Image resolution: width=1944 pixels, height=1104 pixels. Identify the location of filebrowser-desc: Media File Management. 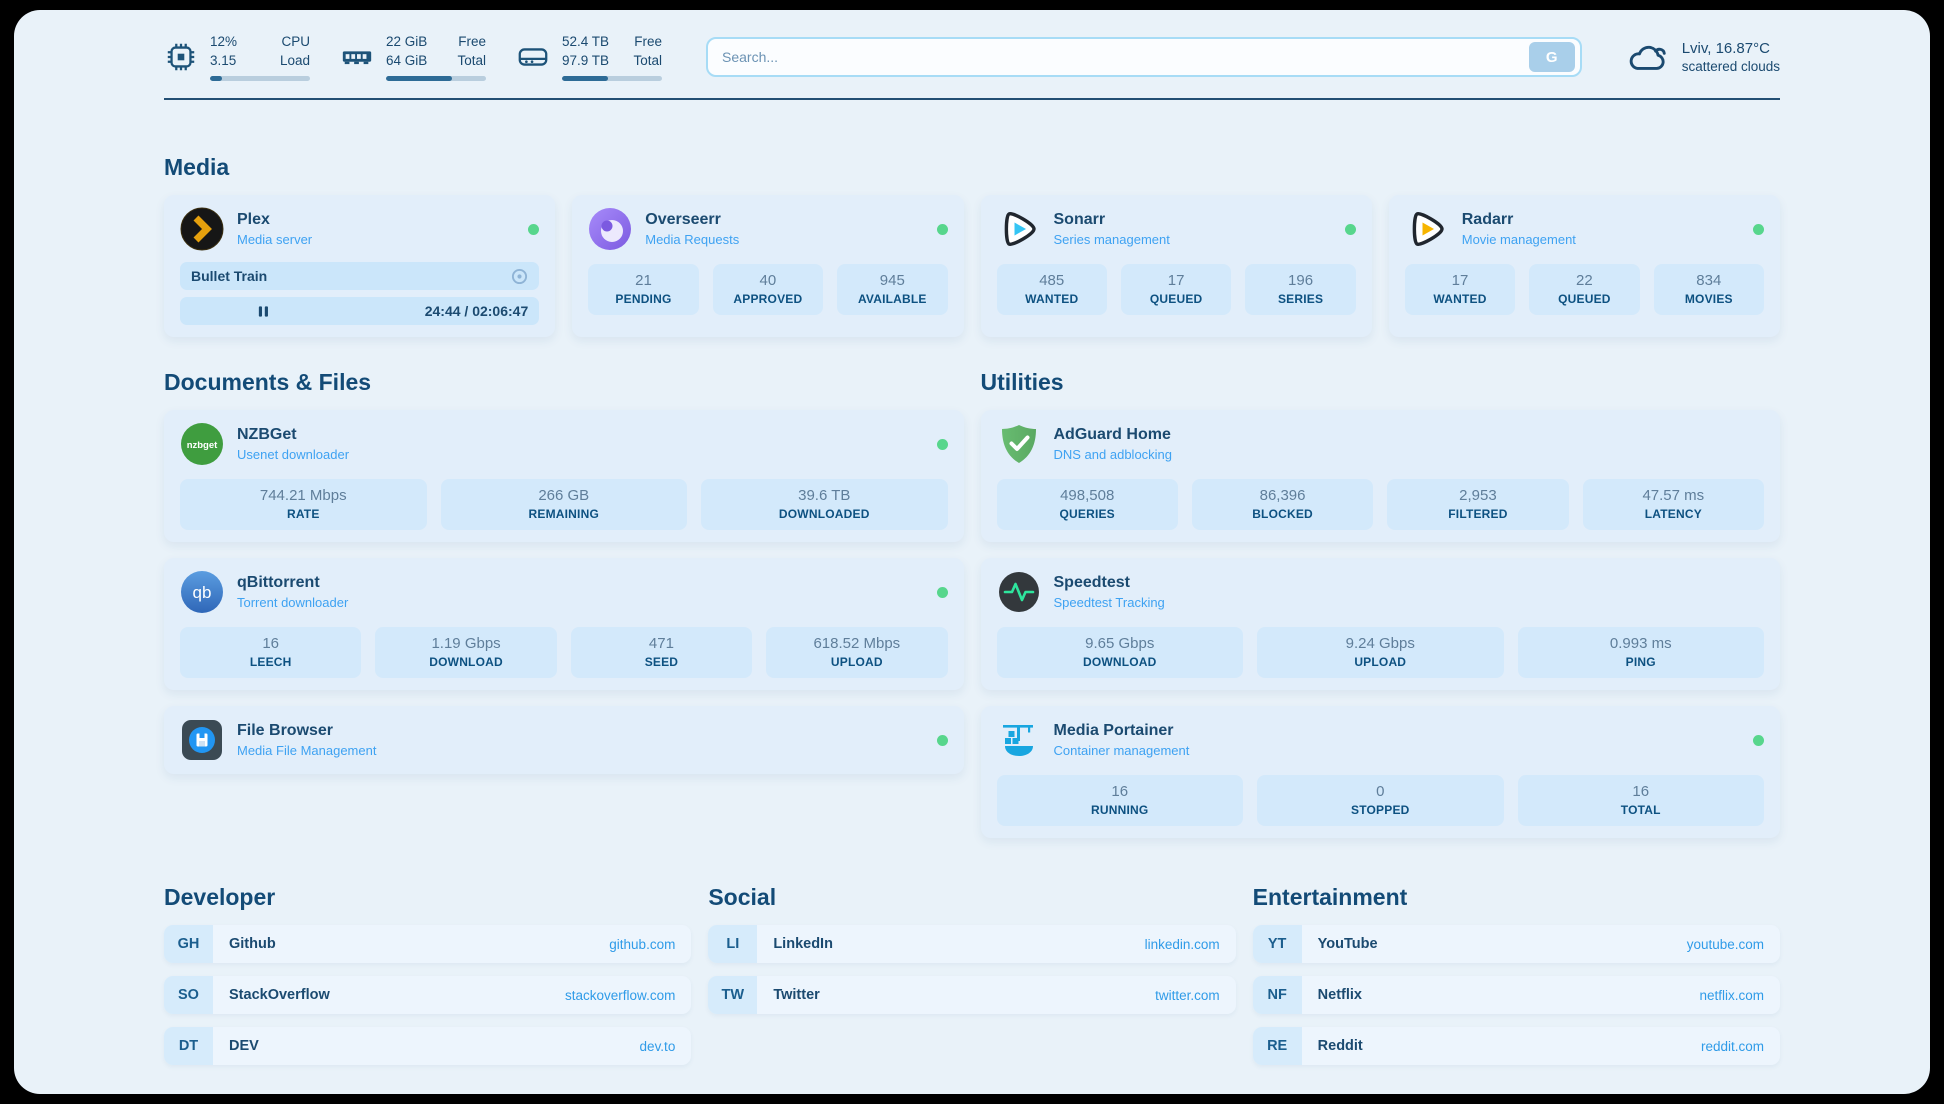
(307, 750).